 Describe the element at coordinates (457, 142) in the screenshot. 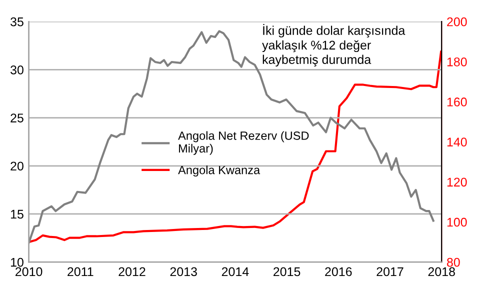

I see `y2-tick-label: 140` at that location.